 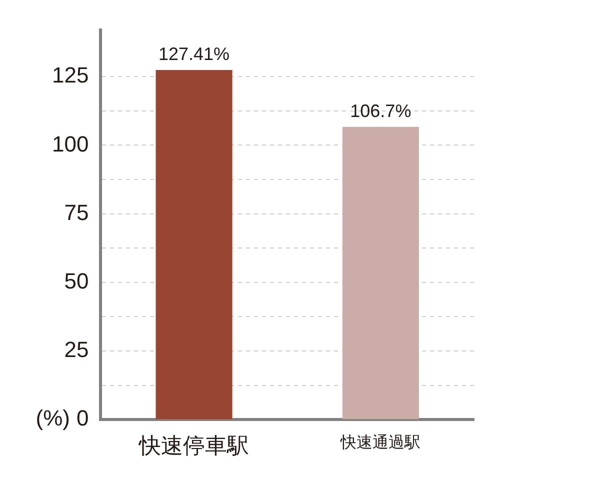 I want to click on y-tick-label: 25, so click(x=76, y=349).